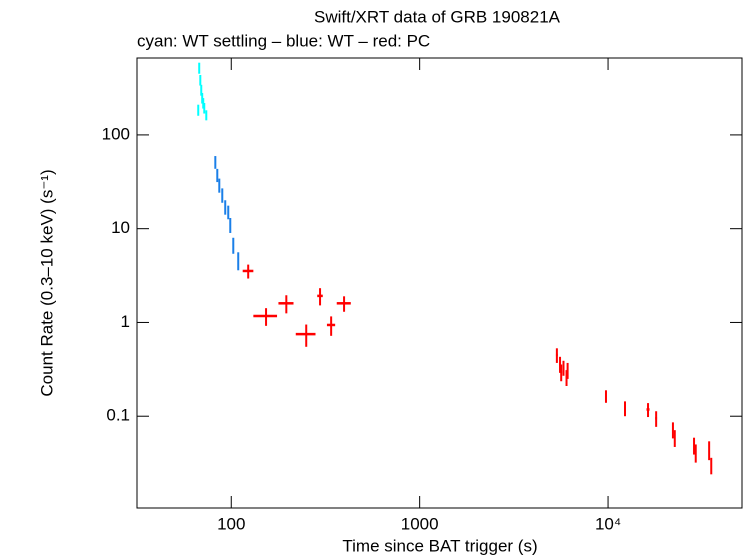  Describe the element at coordinates (420, 523) in the screenshot. I see `x-tick-label: 1000` at that location.